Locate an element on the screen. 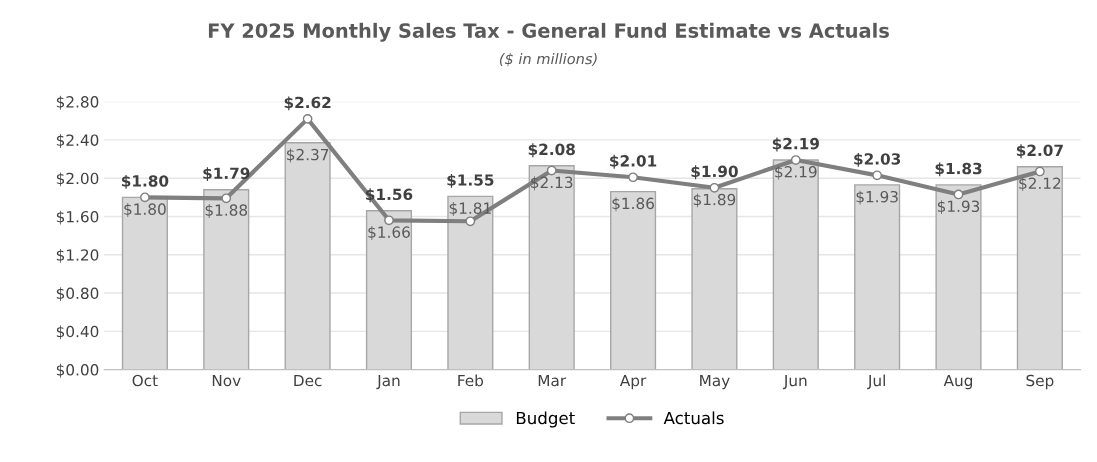 Image resolution: width=1097 pixels, height=462 pixels. data-label: $1.89 is located at coordinates (714, 200).